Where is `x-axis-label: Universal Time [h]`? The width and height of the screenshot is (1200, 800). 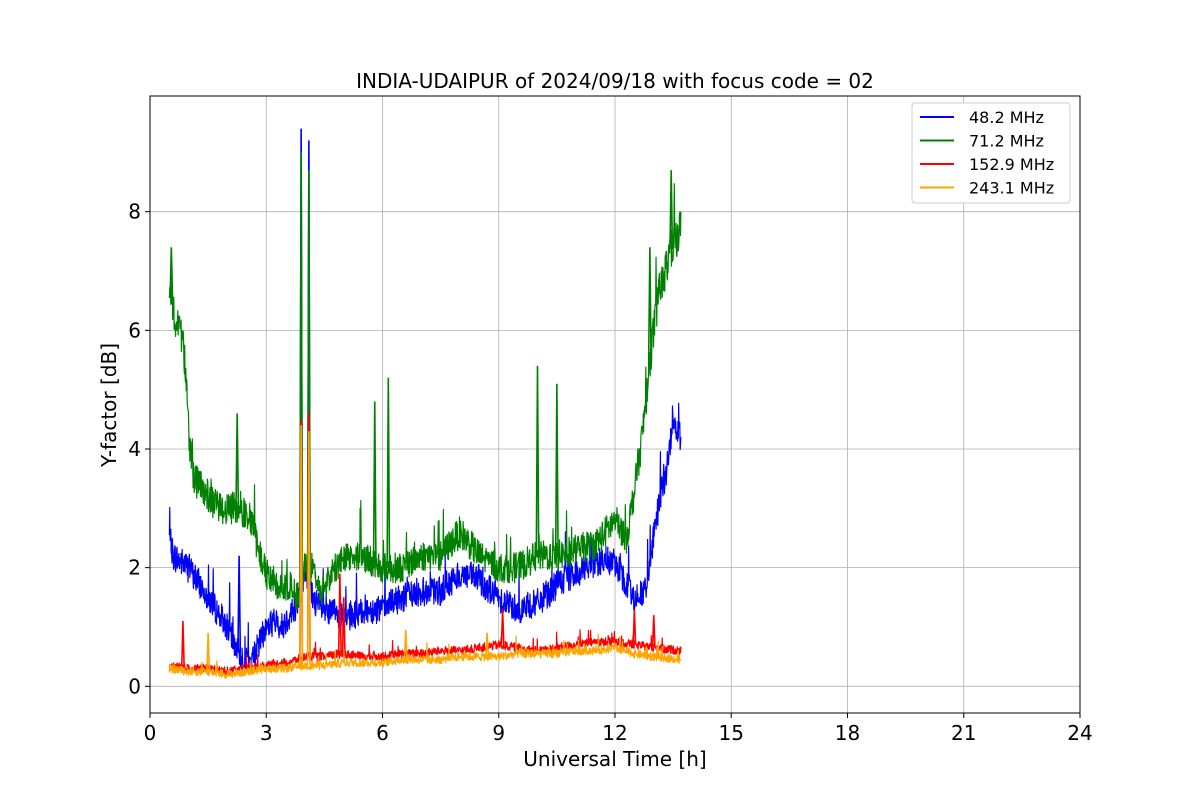 x-axis-label: Universal Time [h] is located at coordinates (614, 759).